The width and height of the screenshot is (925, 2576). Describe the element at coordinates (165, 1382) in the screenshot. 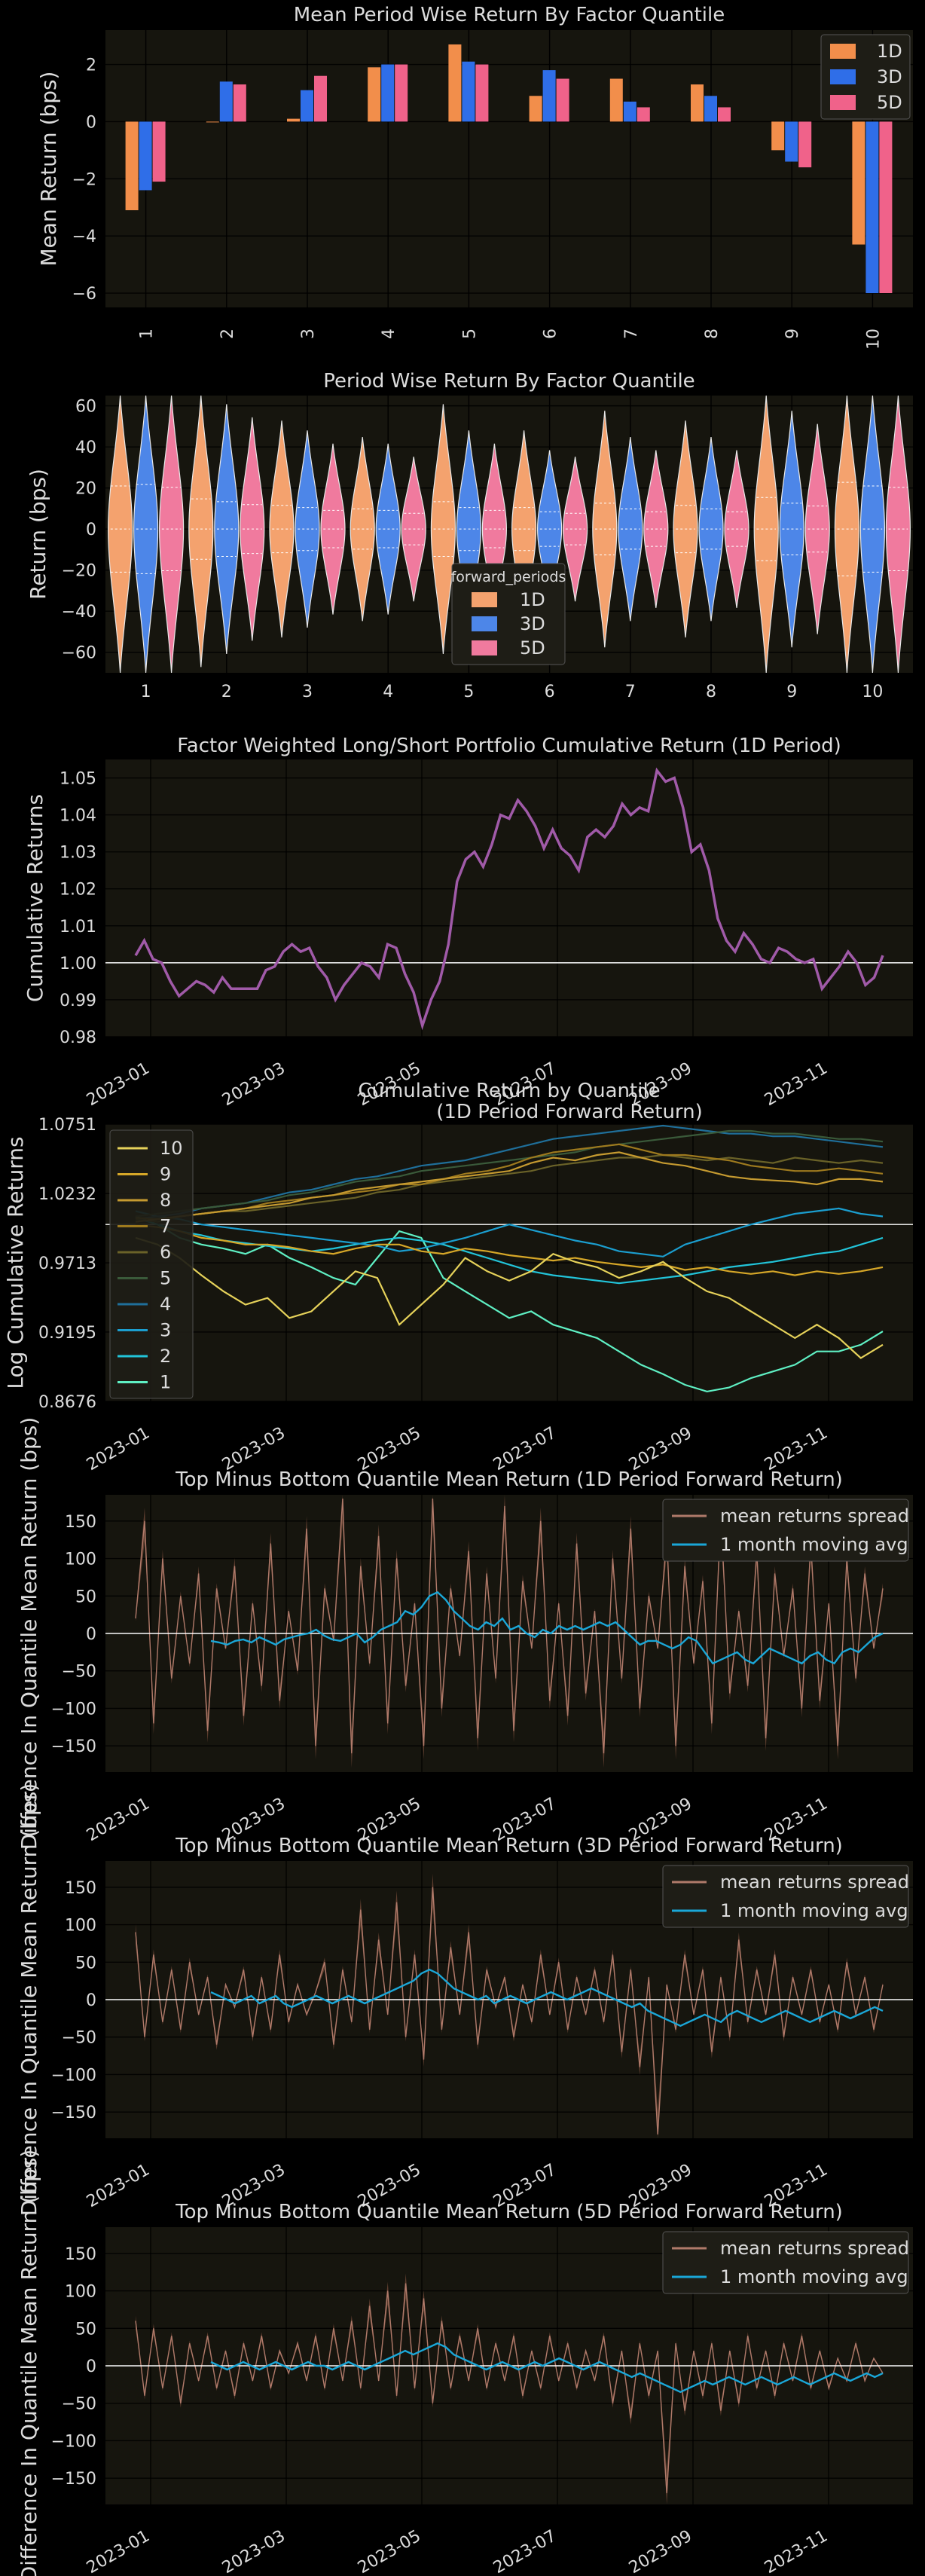

I see `legend-label-q1: 1` at that location.